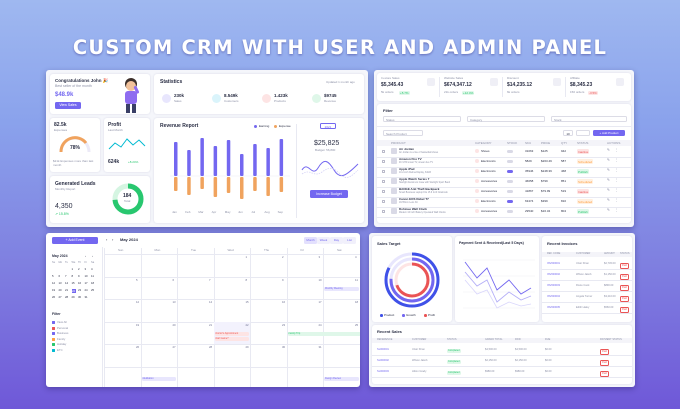 The image size is (680, 409). Describe the element at coordinates (349, 240) in the screenshot. I see `calendar-view-list: List` at that location.